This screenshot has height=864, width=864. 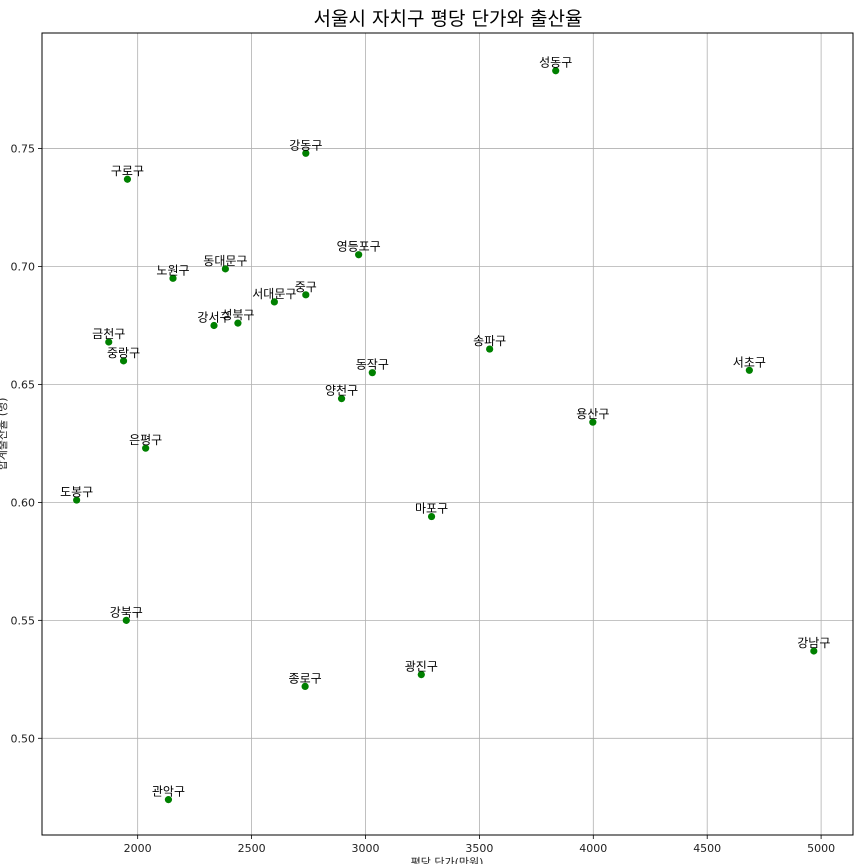 What do you see at coordinates (447, 860) in the screenshot?
I see `x-axis-label: 평당 단가(만원)` at bounding box center [447, 860].